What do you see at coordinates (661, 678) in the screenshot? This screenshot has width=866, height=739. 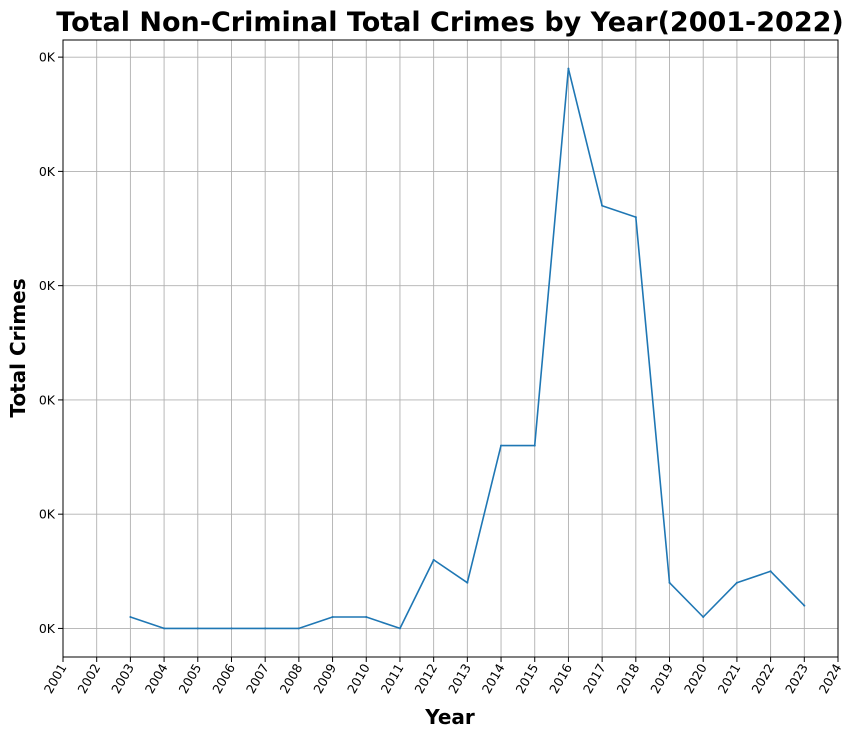 I see `x-tick-label: 2019` at bounding box center [661, 678].